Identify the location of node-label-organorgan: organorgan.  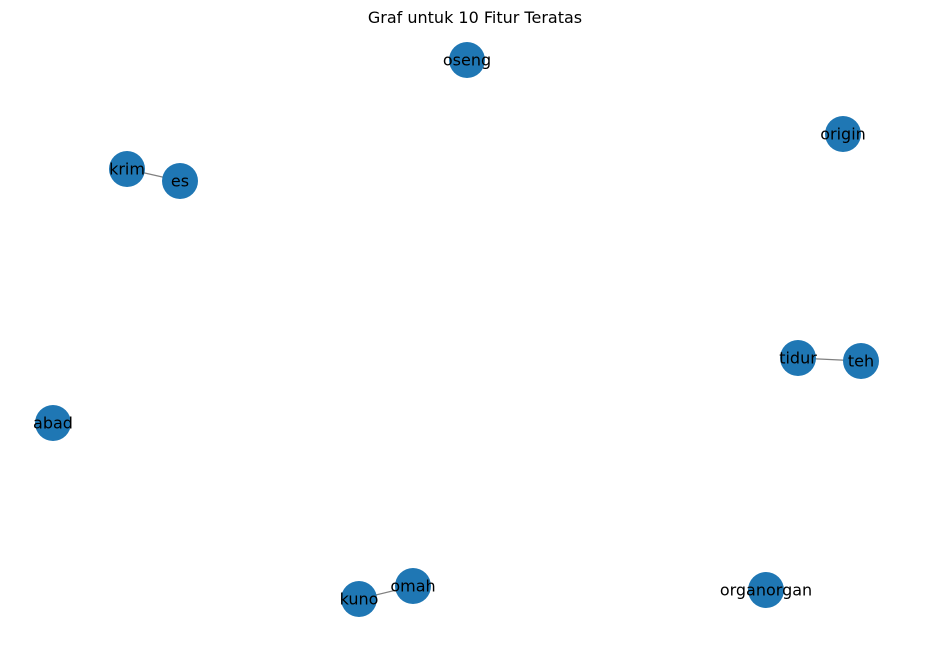
(766, 590).